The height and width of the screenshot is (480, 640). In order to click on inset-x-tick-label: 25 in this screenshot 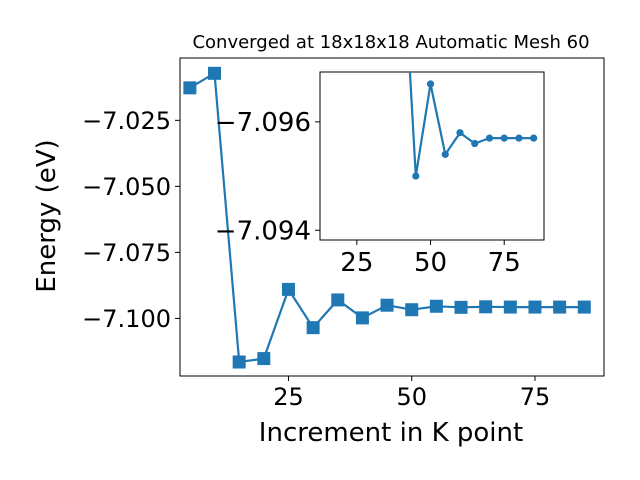, I will do `click(356, 263)`.